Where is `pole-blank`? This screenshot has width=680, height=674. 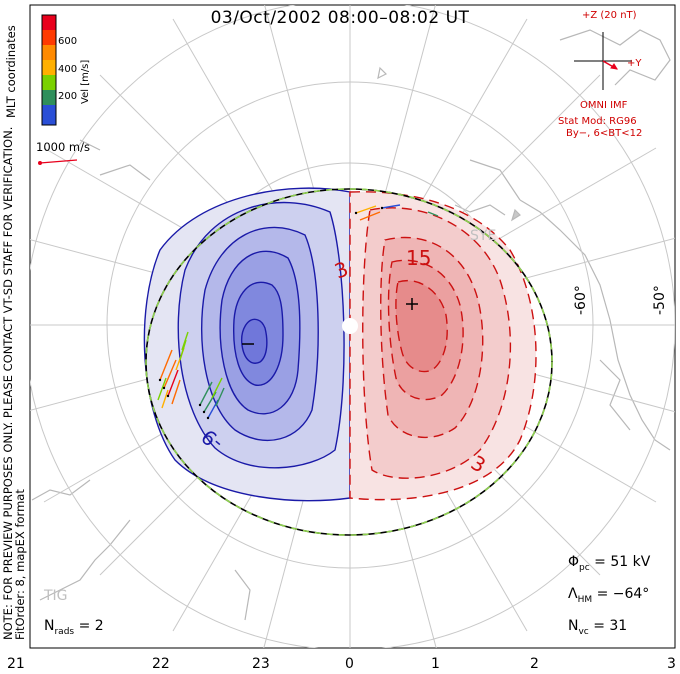 pole-blank is located at coordinates (350, 326).